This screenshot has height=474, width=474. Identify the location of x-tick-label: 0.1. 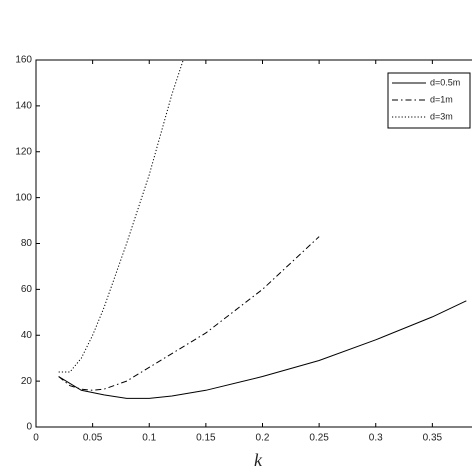
(149, 438).